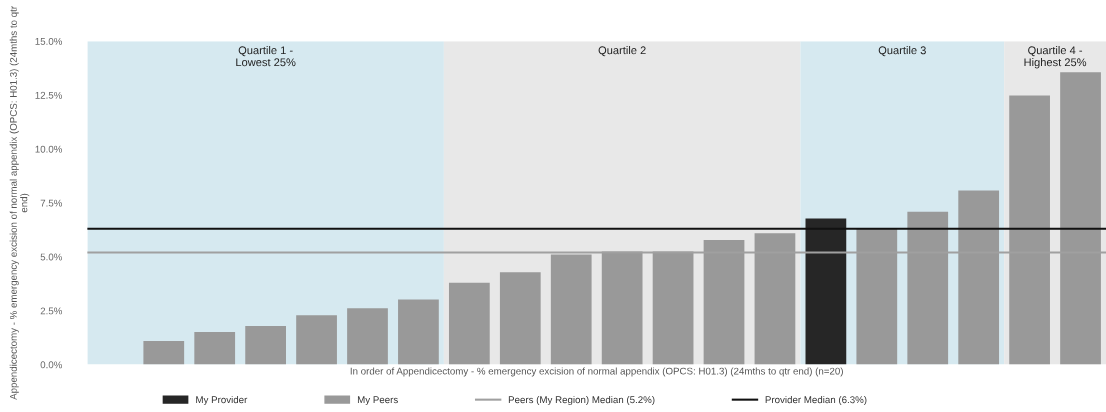 The image size is (1106, 412). I want to click on y-tick-label: 10.0%, so click(49, 149).